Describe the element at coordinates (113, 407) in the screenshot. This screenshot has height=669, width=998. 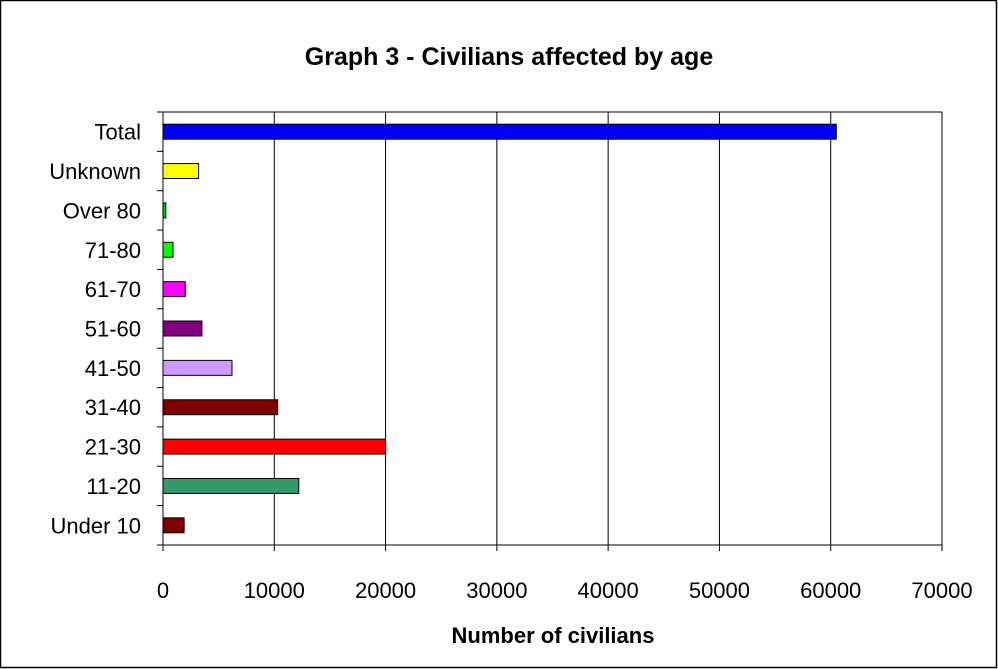
I see `category-label-31-40: 31-40` at that location.